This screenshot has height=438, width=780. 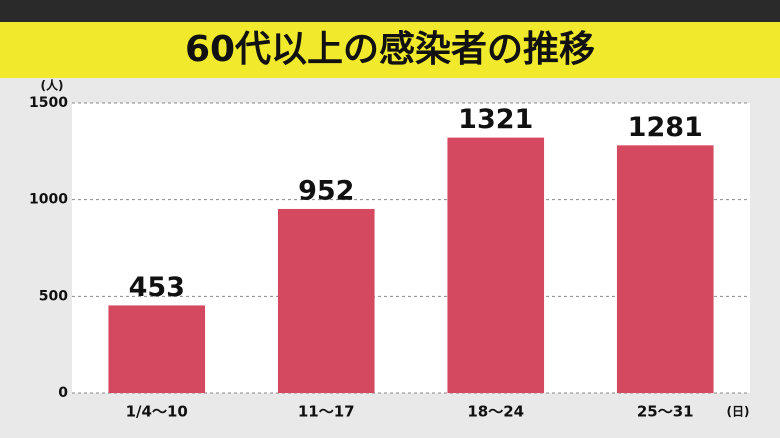 I want to click on x-tick-label: 11〜17, so click(x=326, y=412).